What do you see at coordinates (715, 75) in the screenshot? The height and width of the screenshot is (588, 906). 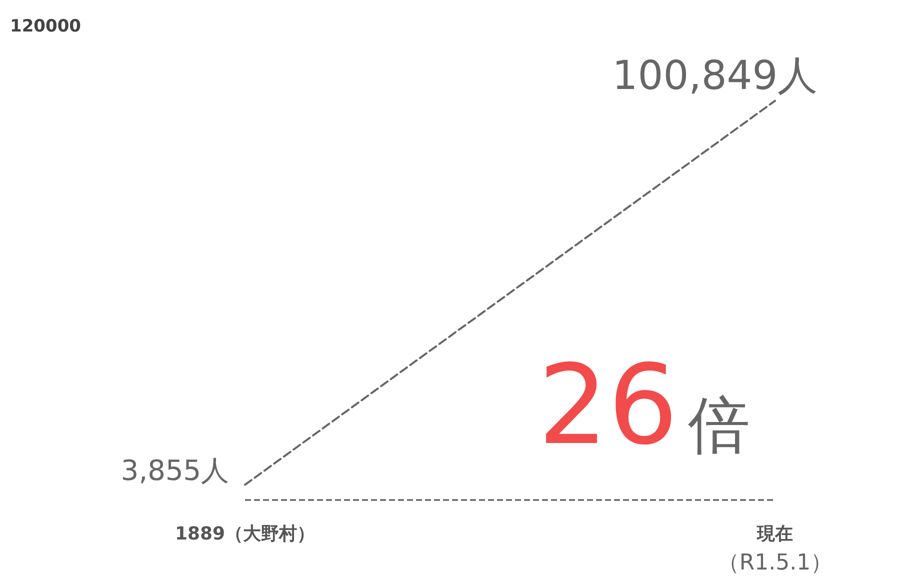 I see `data-label: 100,849人` at bounding box center [715, 75].